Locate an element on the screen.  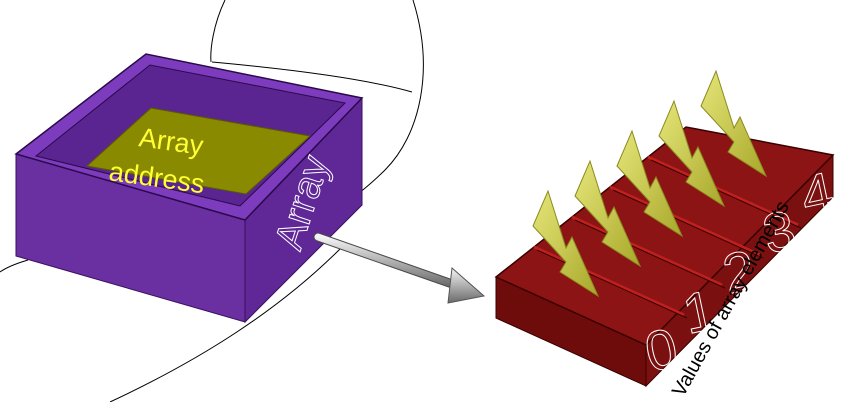
compartment-dividers is located at coordinates (666, 236).